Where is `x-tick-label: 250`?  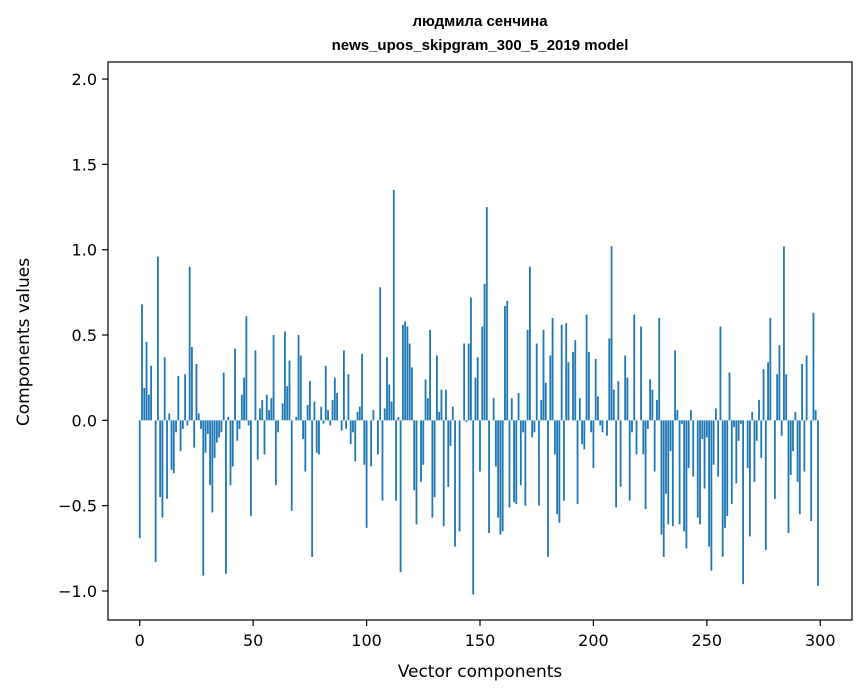 x-tick-label: 250 is located at coordinates (707, 640).